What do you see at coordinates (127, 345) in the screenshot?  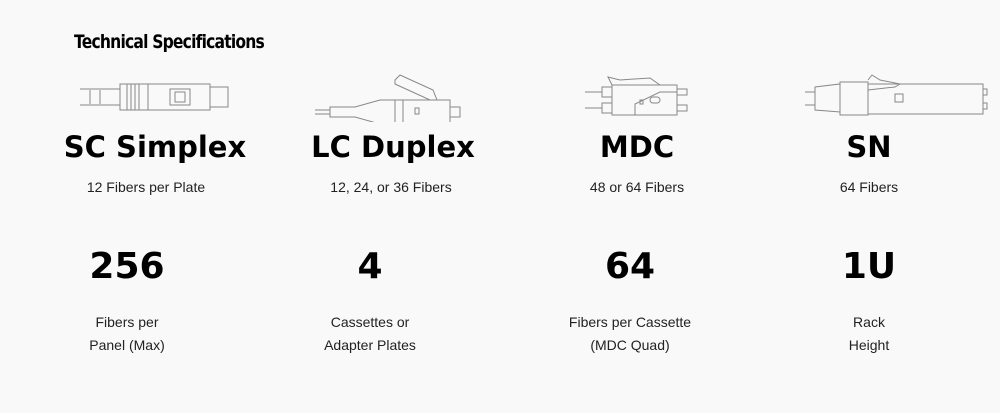 I see `stat-label-line: Panel (Max)` at bounding box center [127, 345].